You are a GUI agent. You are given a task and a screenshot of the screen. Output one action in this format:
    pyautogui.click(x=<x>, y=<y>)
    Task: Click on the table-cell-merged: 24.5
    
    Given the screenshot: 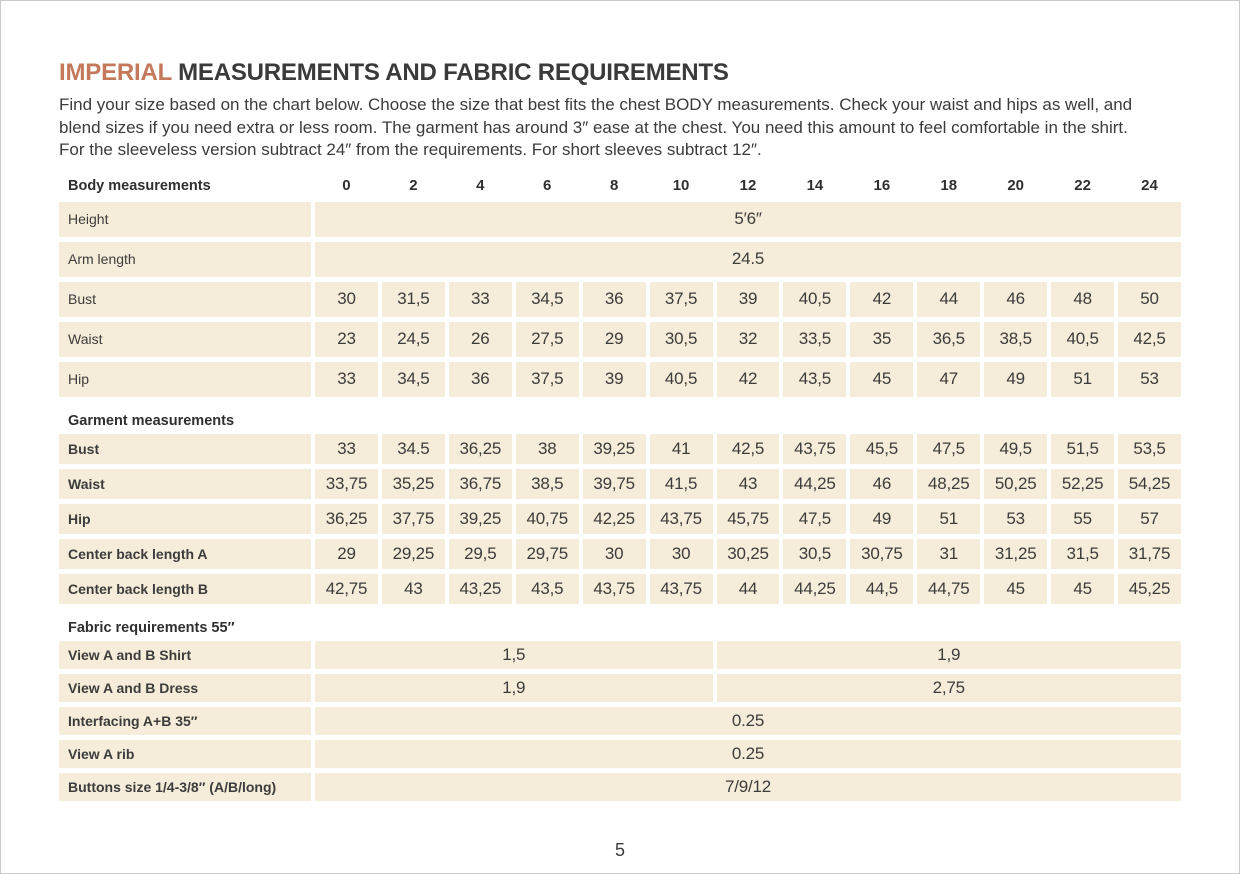 What is the action you would take?
    pyautogui.click(x=748, y=259)
    